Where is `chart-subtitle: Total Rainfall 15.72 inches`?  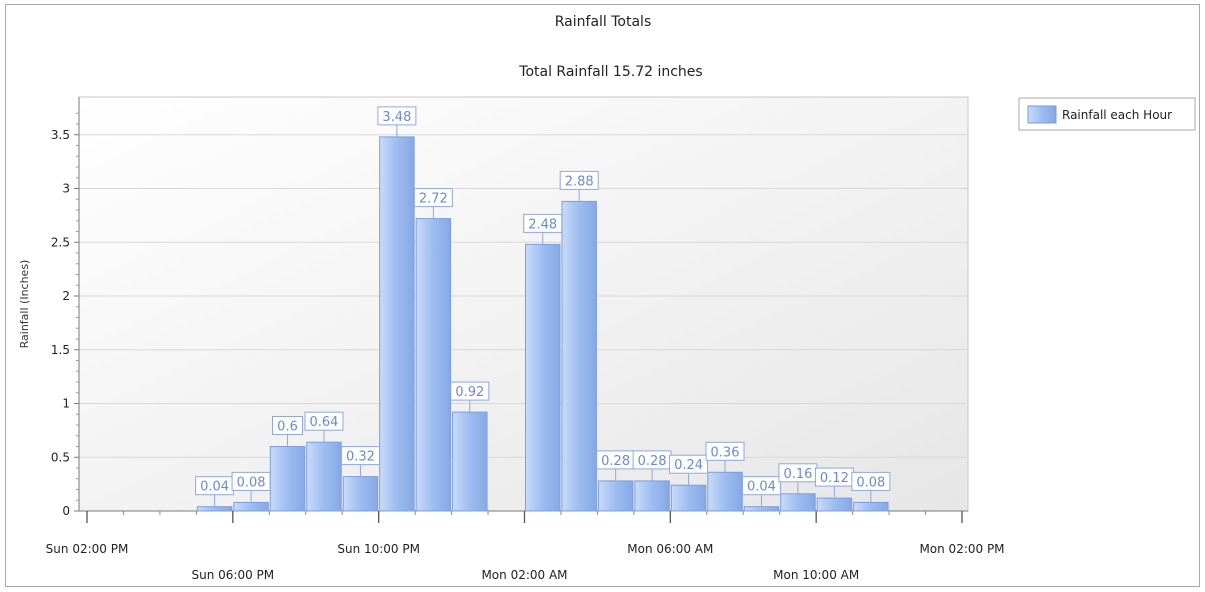
chart-subtitle: Total Rainfall 15.72 inches is located at coordinates (610, 72).